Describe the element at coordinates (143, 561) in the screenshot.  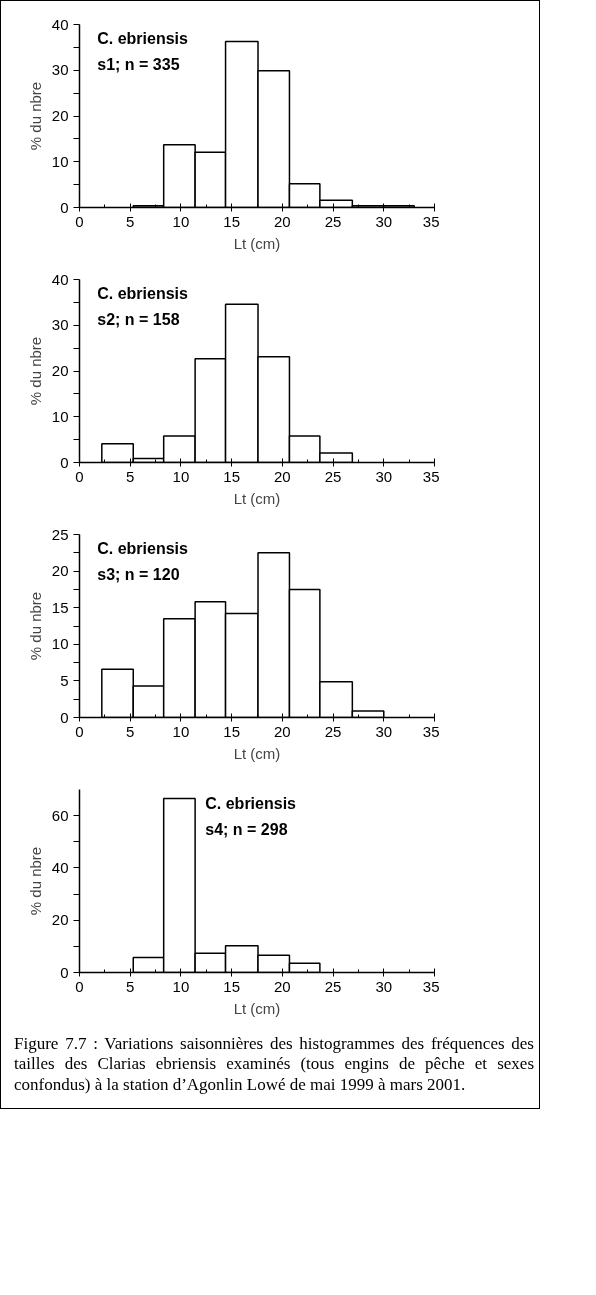
I see `annotation: C. ebriensis s3; n = 120` at that location.